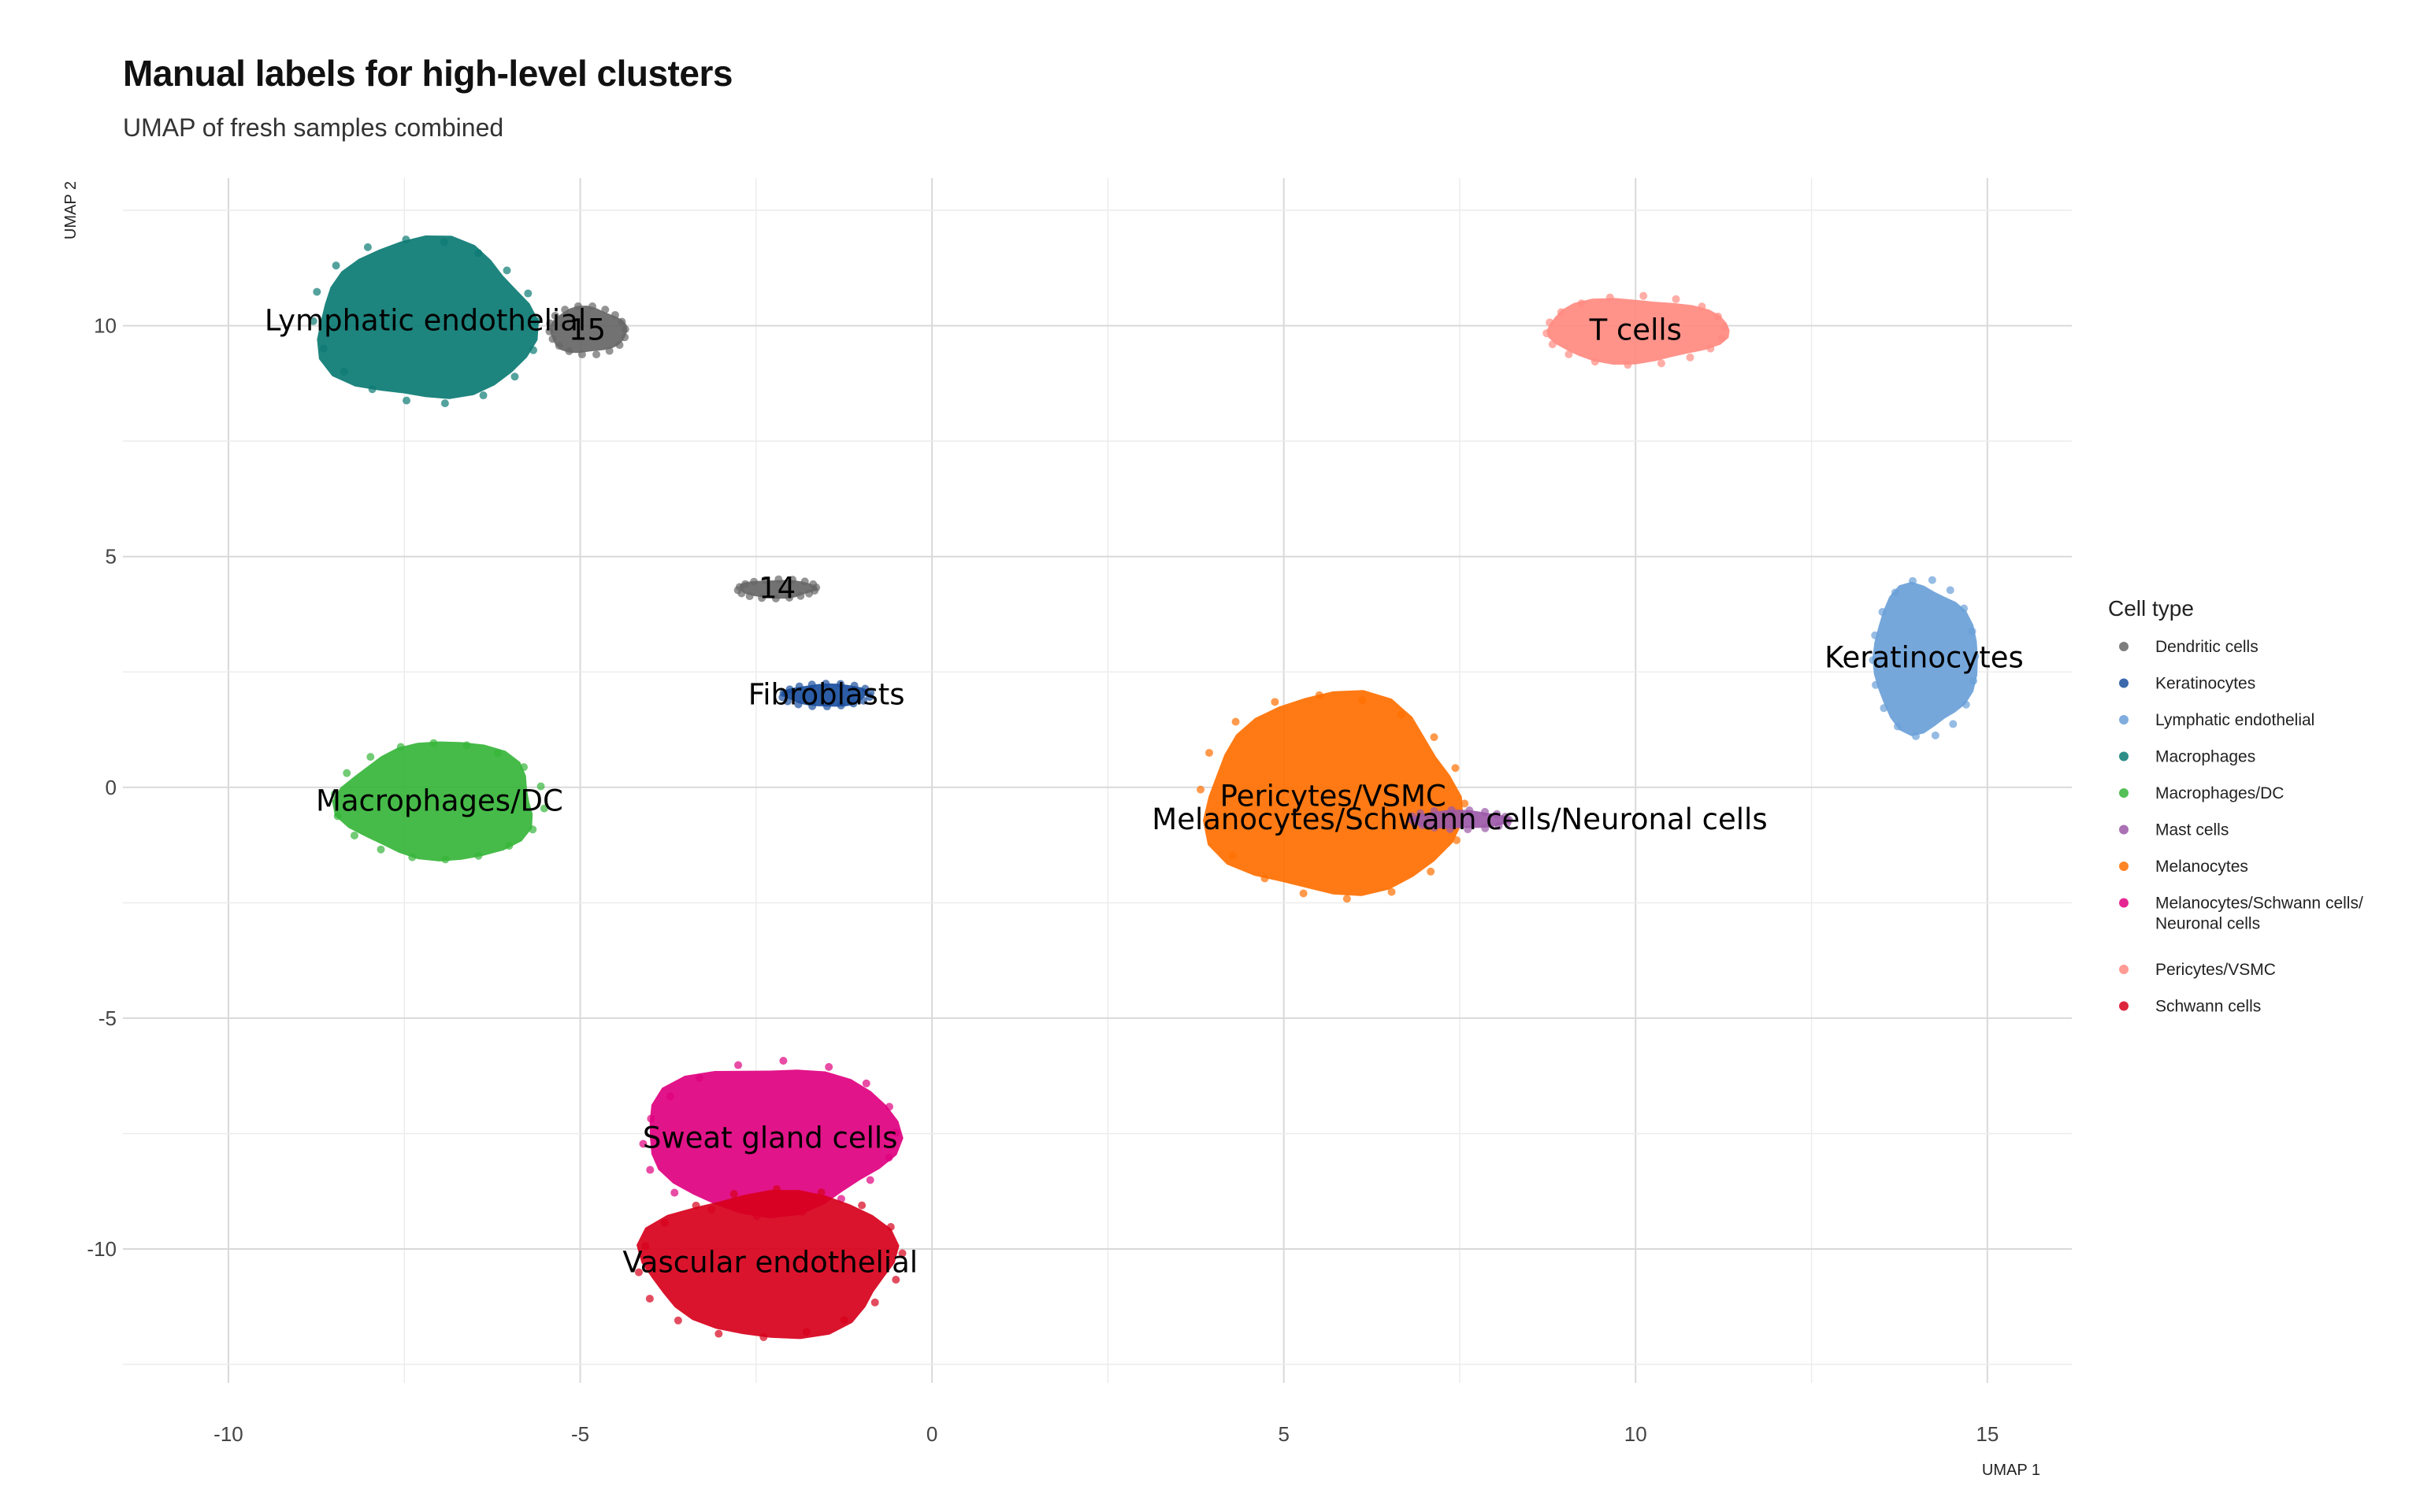 This screenshot has height=1512, width=2420. What do you see at coordinates (2259, 904) in the screenshot?
I see `legend-label: Melanocytes/Schwann cells/` at bounding box center [2259, 904].